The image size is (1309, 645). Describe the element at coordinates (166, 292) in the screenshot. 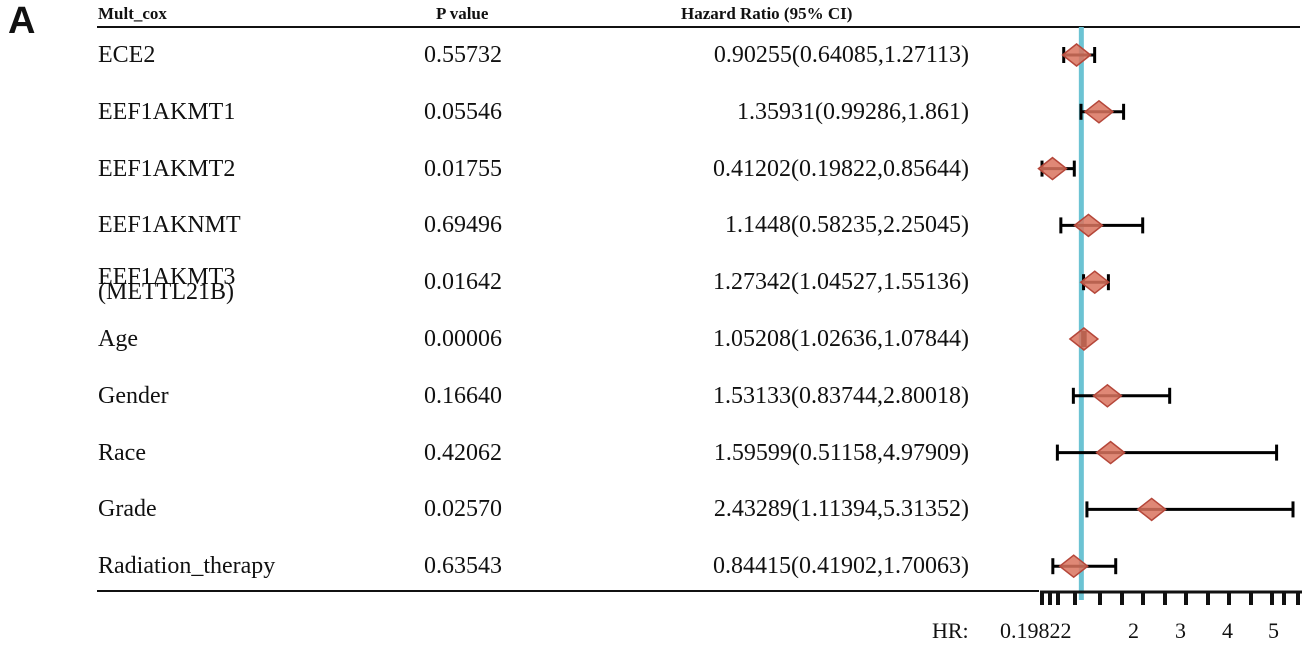

I see `row-variable-name-line2: (METTL21B)` at that location.